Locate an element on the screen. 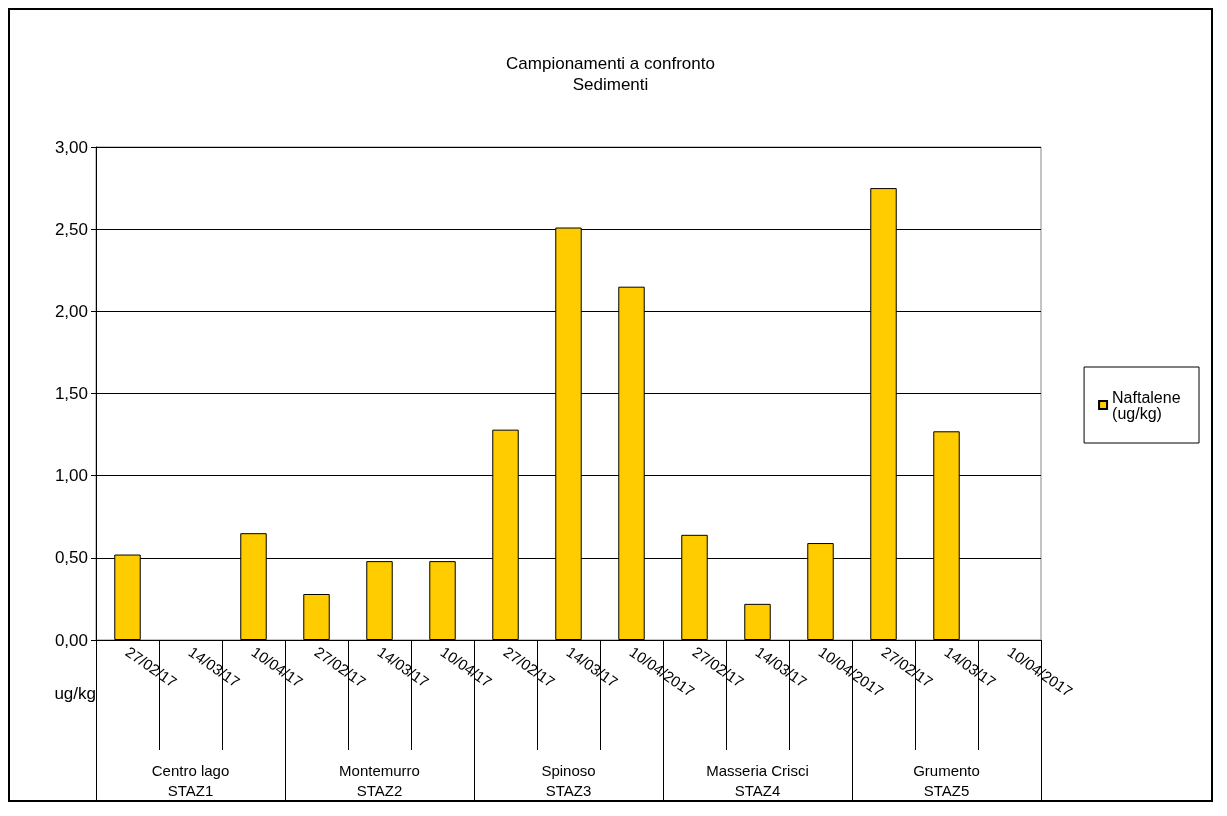 This screenshot has height=816, width=1227. y-tick-label: 1,00 is located at coordinates (71, 476).